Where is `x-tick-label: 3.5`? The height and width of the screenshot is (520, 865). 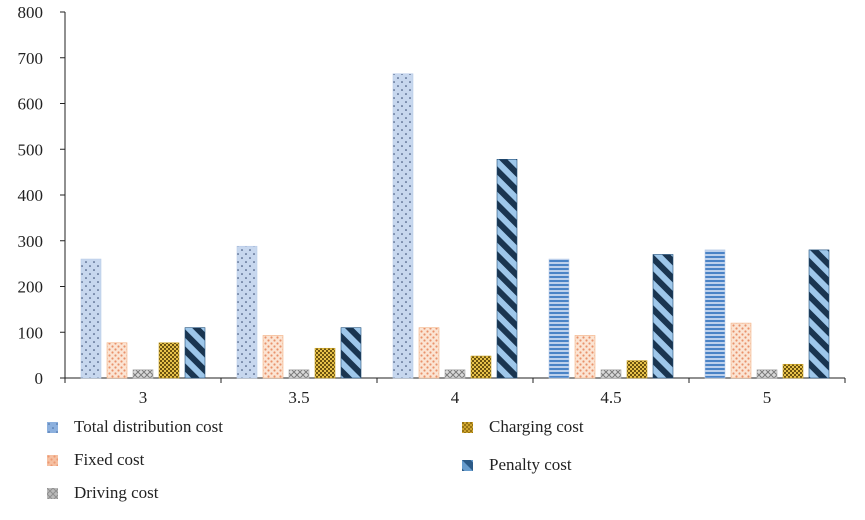
x-tick-label: 3.5 is located at coordinates (298, 397).